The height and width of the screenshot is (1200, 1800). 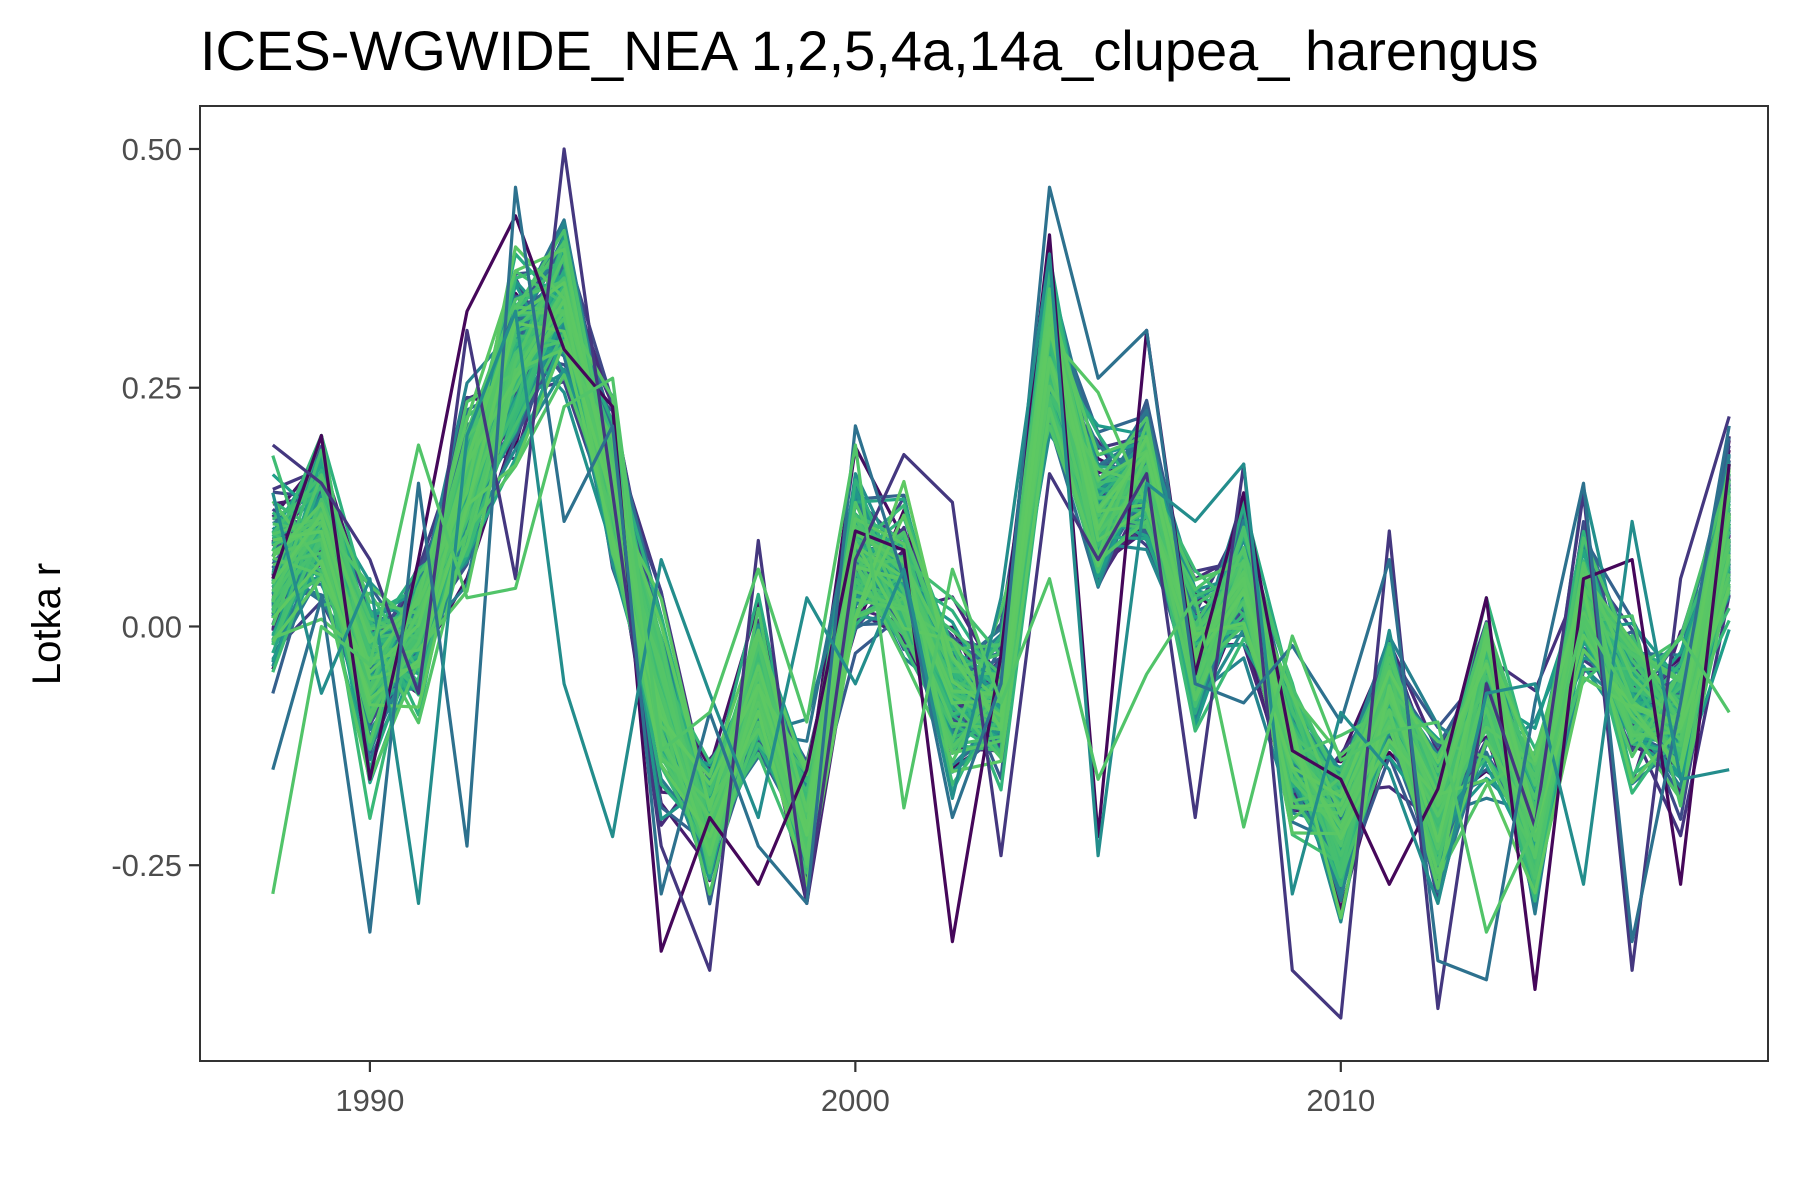 What do you see at coordinates (152, 388) in the screenshot?
I see `y-tick-label: 0.25` at bounding box center [152, 388].